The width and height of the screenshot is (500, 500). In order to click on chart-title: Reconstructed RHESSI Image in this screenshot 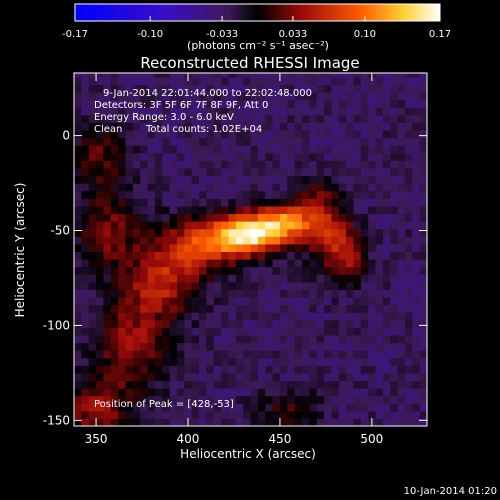, I will do `click(249, 63)`.